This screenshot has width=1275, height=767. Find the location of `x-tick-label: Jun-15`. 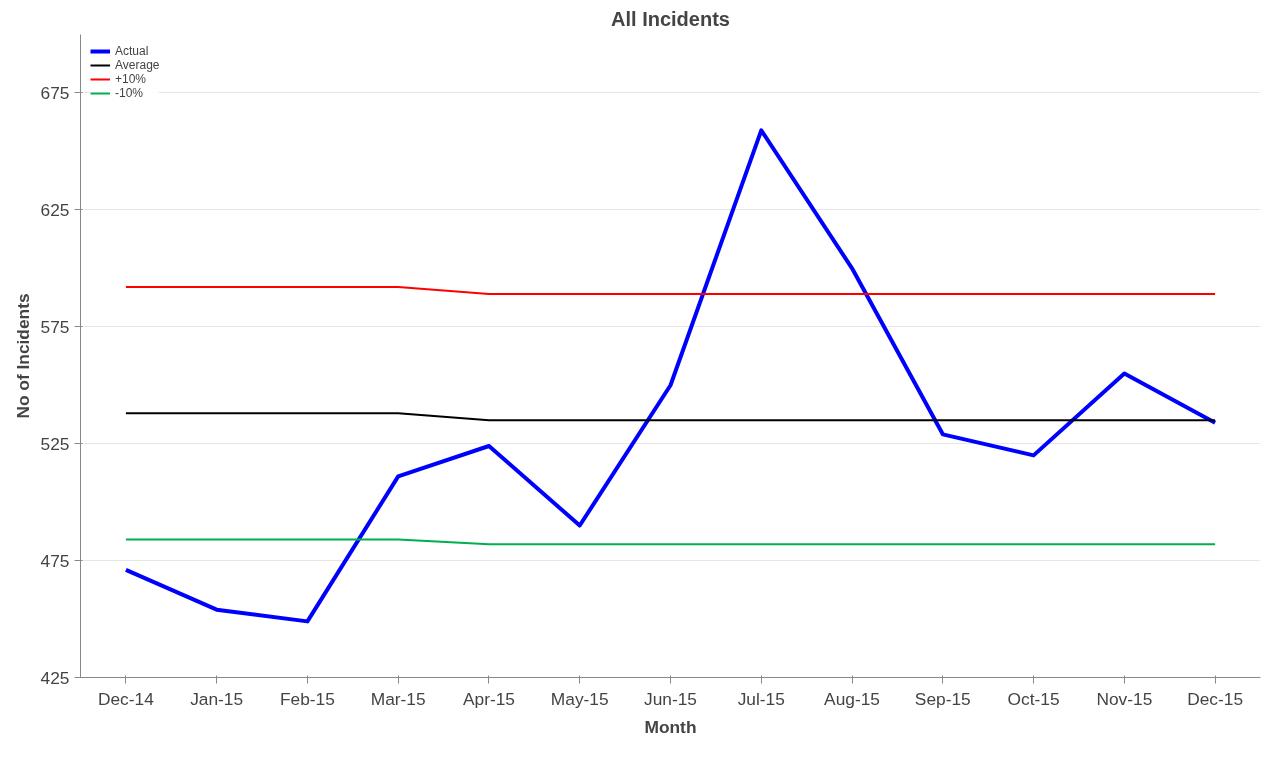

x-tick-label: Jun-15 is located at coordinates (670, 698).